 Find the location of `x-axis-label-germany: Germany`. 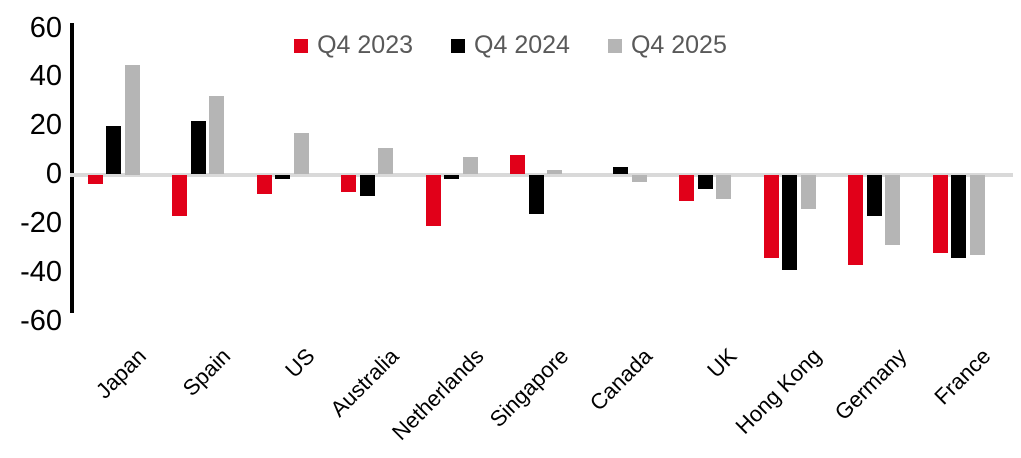

x-axis-label-germany: Germany is located at coordinates (870, 384).